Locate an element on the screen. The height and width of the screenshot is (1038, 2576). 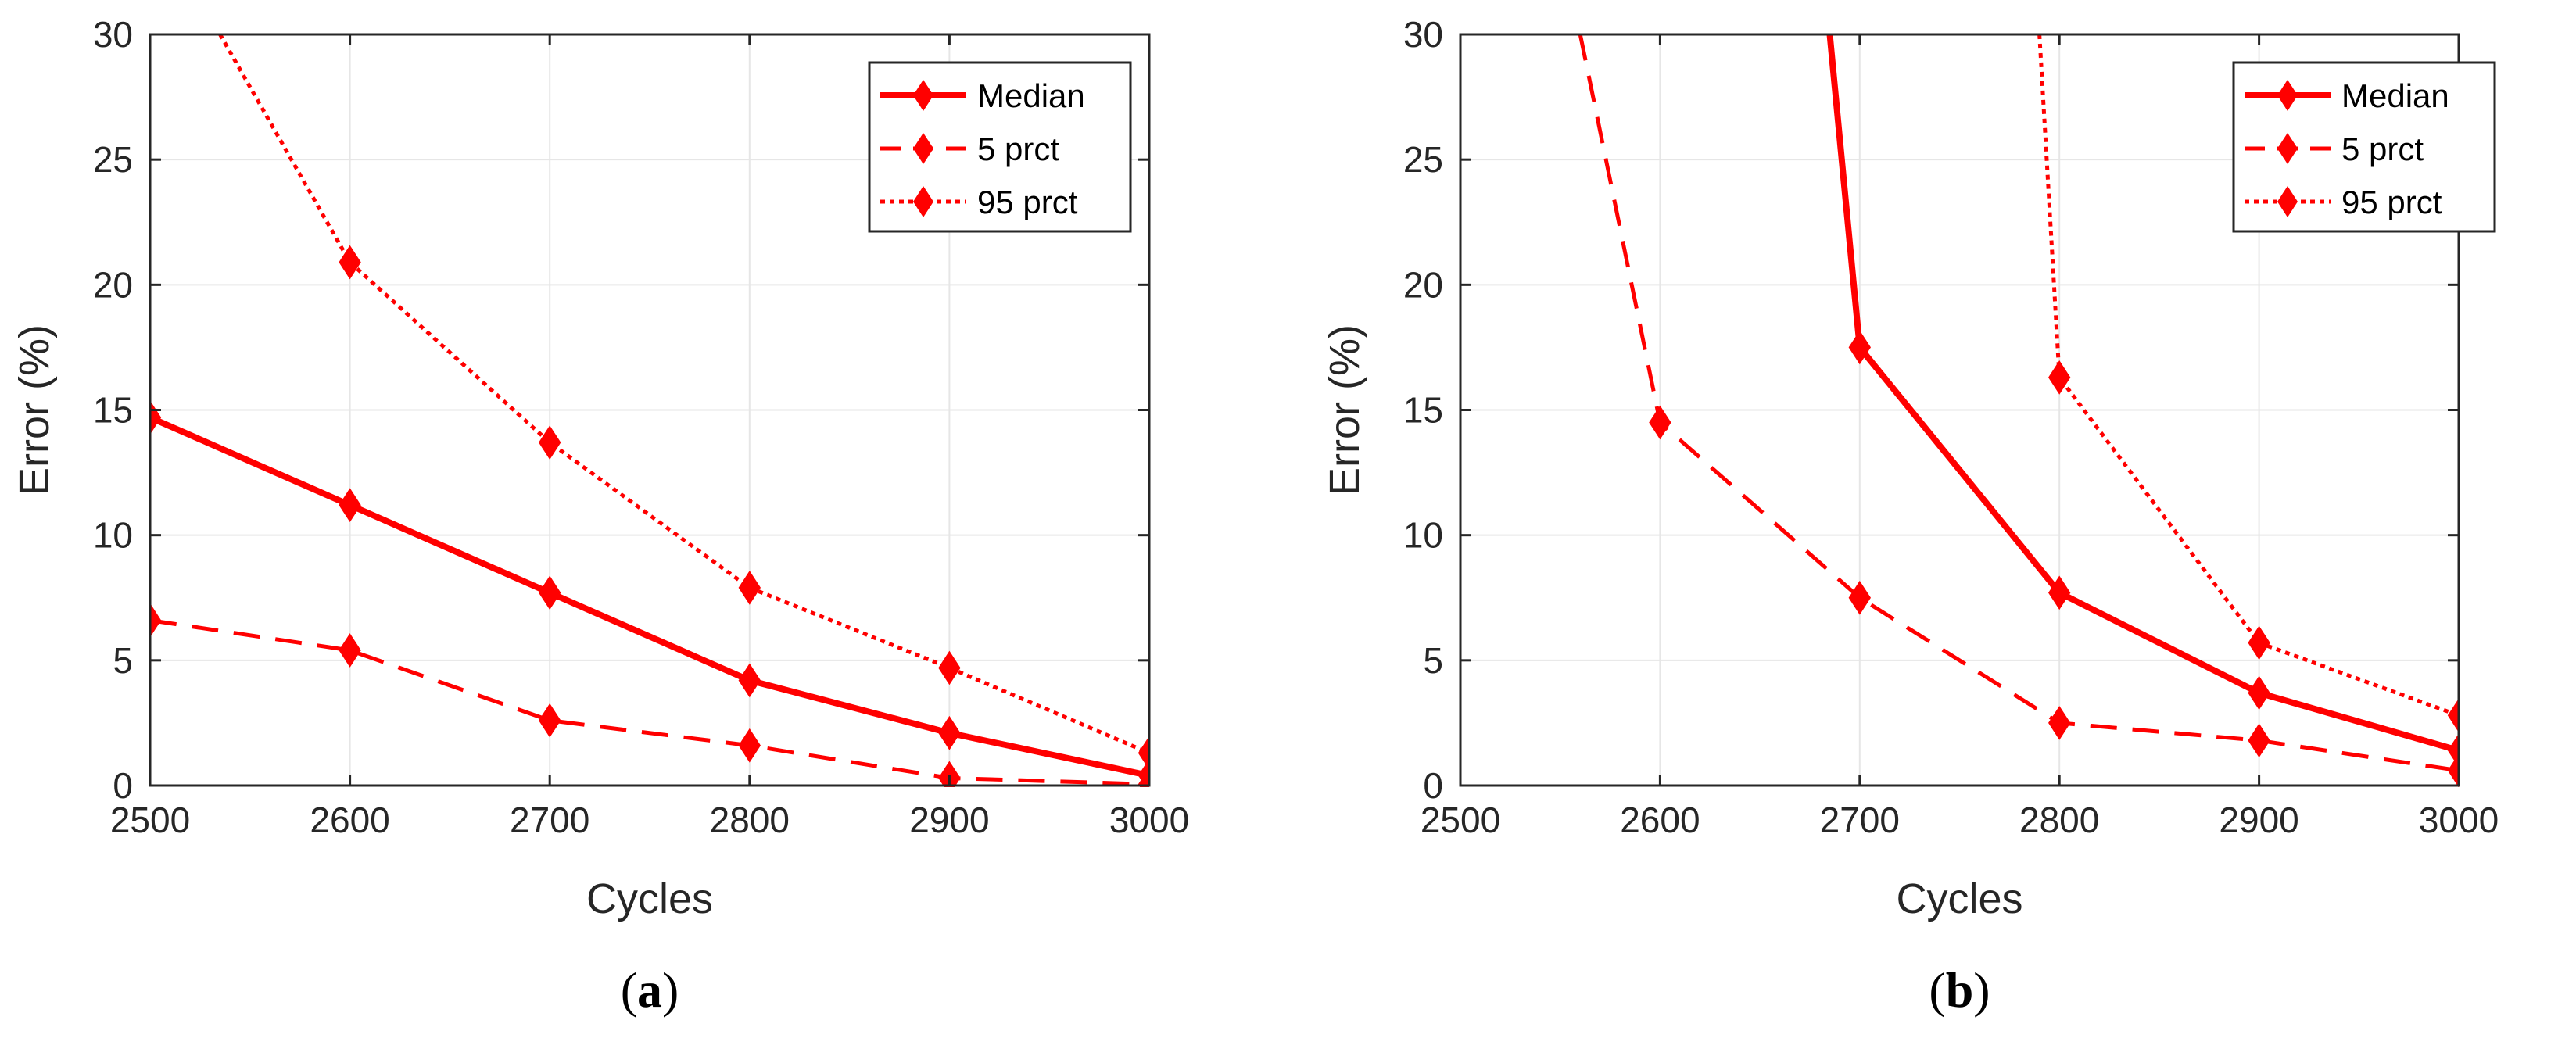
panel-caption: (b) is located at coordinates (1959, 990).